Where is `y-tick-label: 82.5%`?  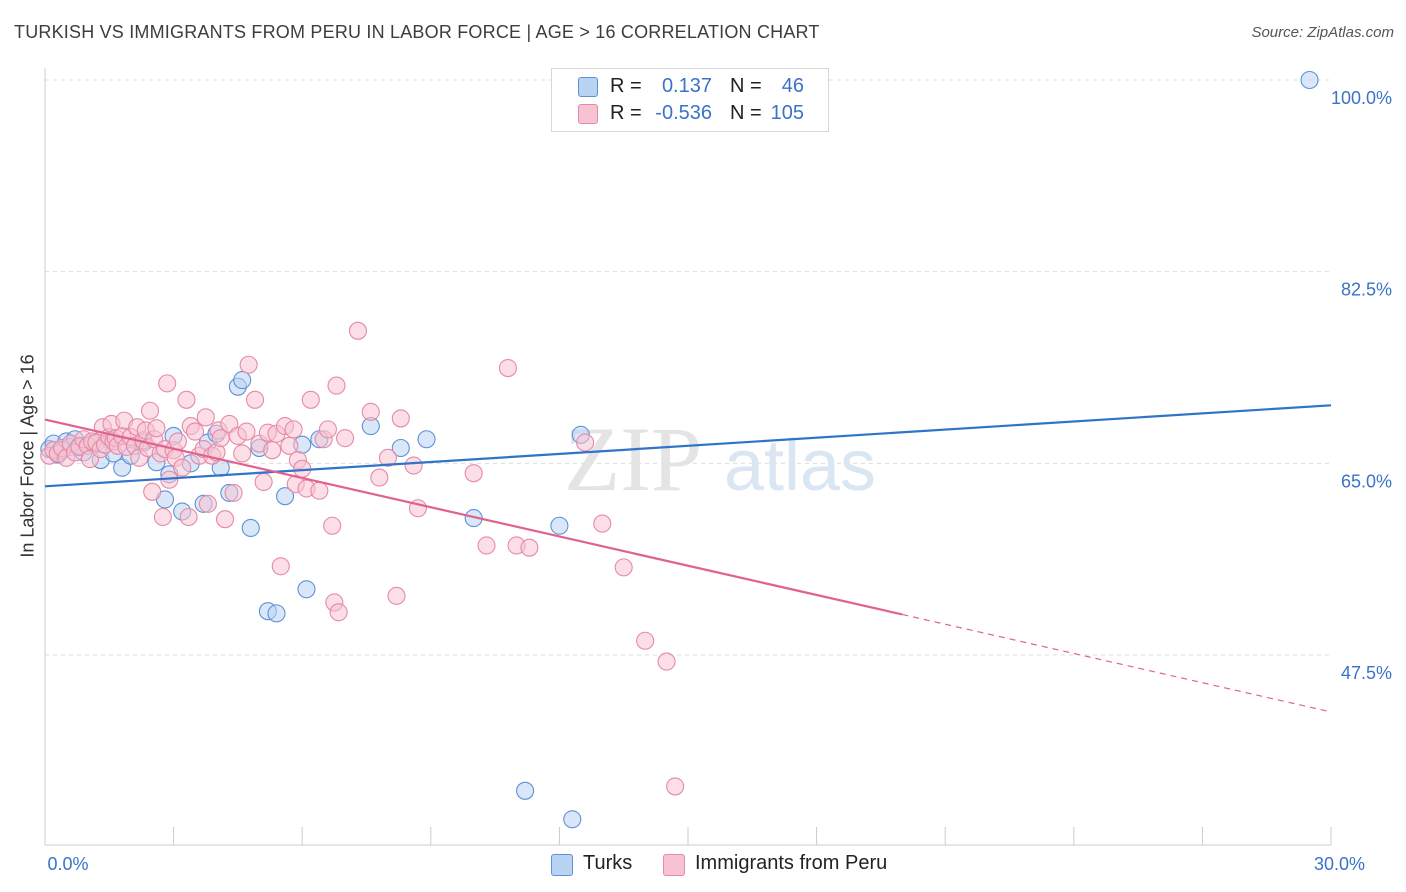 y-tick-label: 82.5% is located at coordinates (1366, 290).